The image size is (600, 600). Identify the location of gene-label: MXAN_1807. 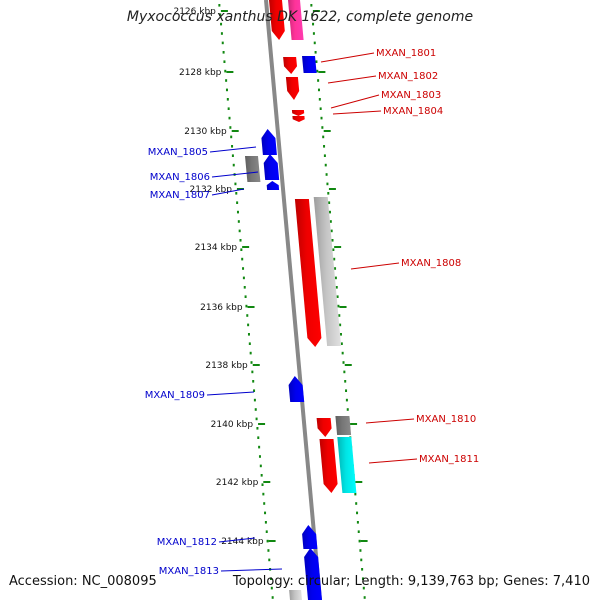
(180, 195).